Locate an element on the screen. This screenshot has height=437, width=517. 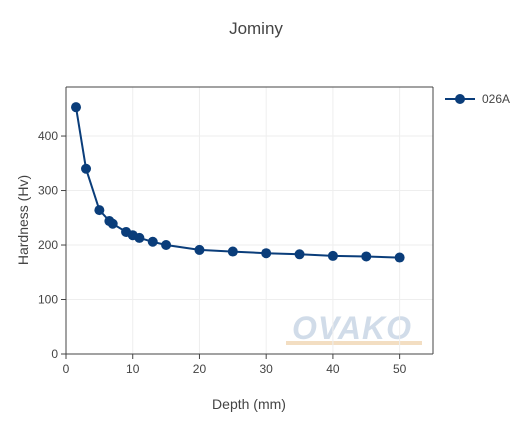
y-axis-title: Hardness (Hv) is located at coordinates (23, 220).